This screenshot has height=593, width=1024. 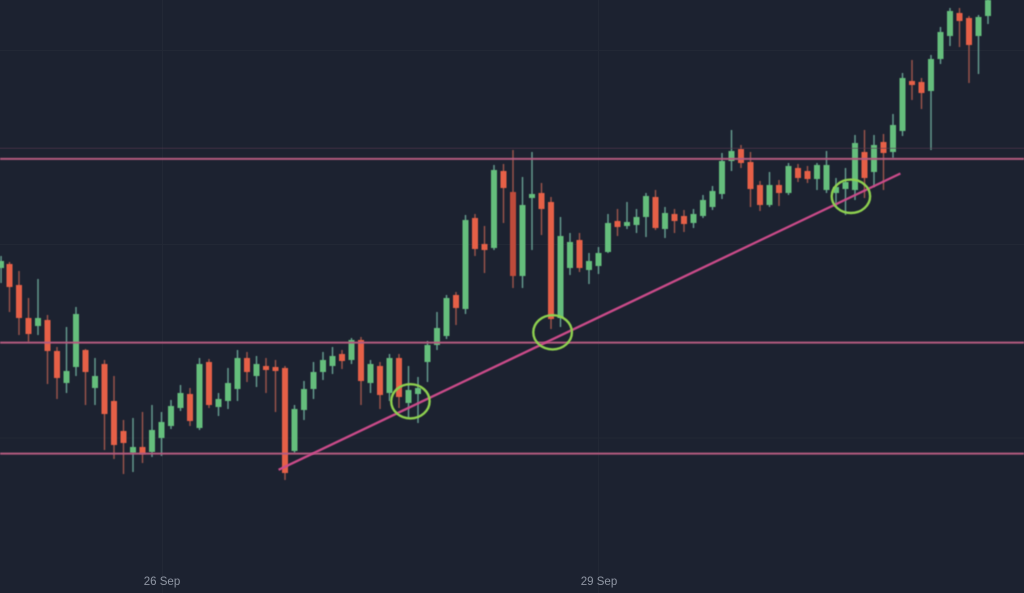 What do you see at coordinates (162, 582) in the screenshot?
I see `svg-text: 26 Sep` at bounding box center [162, 582].